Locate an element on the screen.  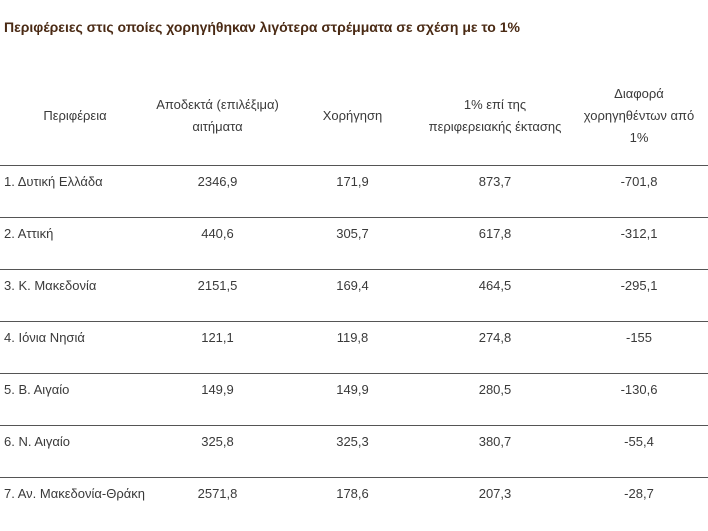
region-cell: 5. Β. Αιγαίο is located at coordinates (75, 399).